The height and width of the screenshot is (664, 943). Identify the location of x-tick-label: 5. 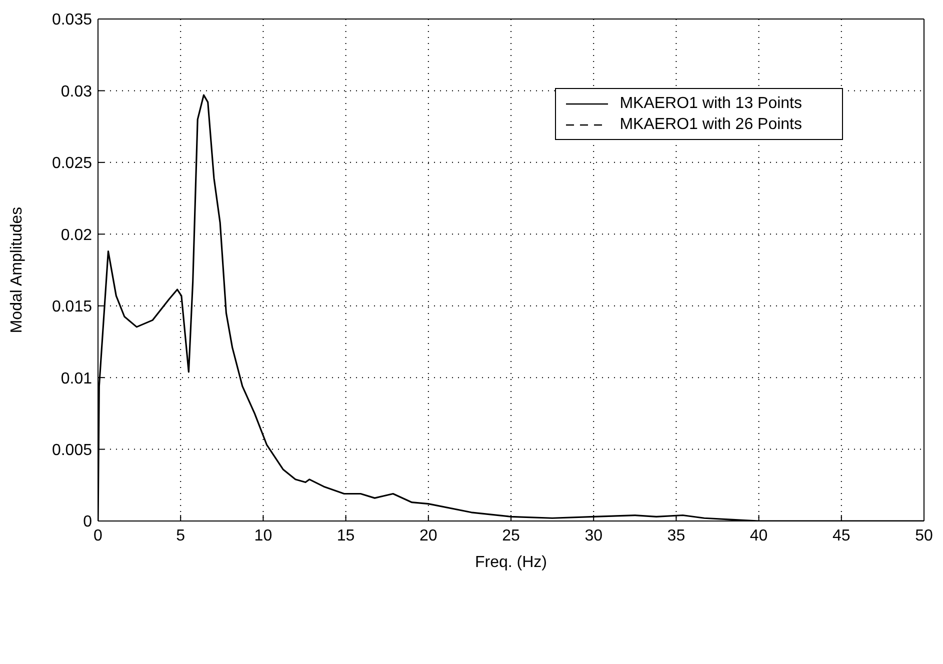
(181, 535).